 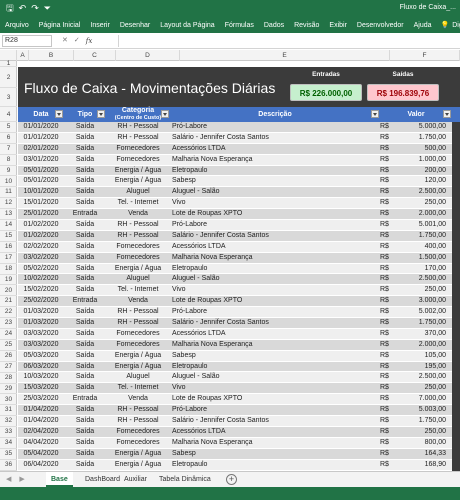 What do you see at coordinates (199, 333) in the screenshot?
I see `description-cell: Acessórios LTDA` at bounding box center [199, 333].